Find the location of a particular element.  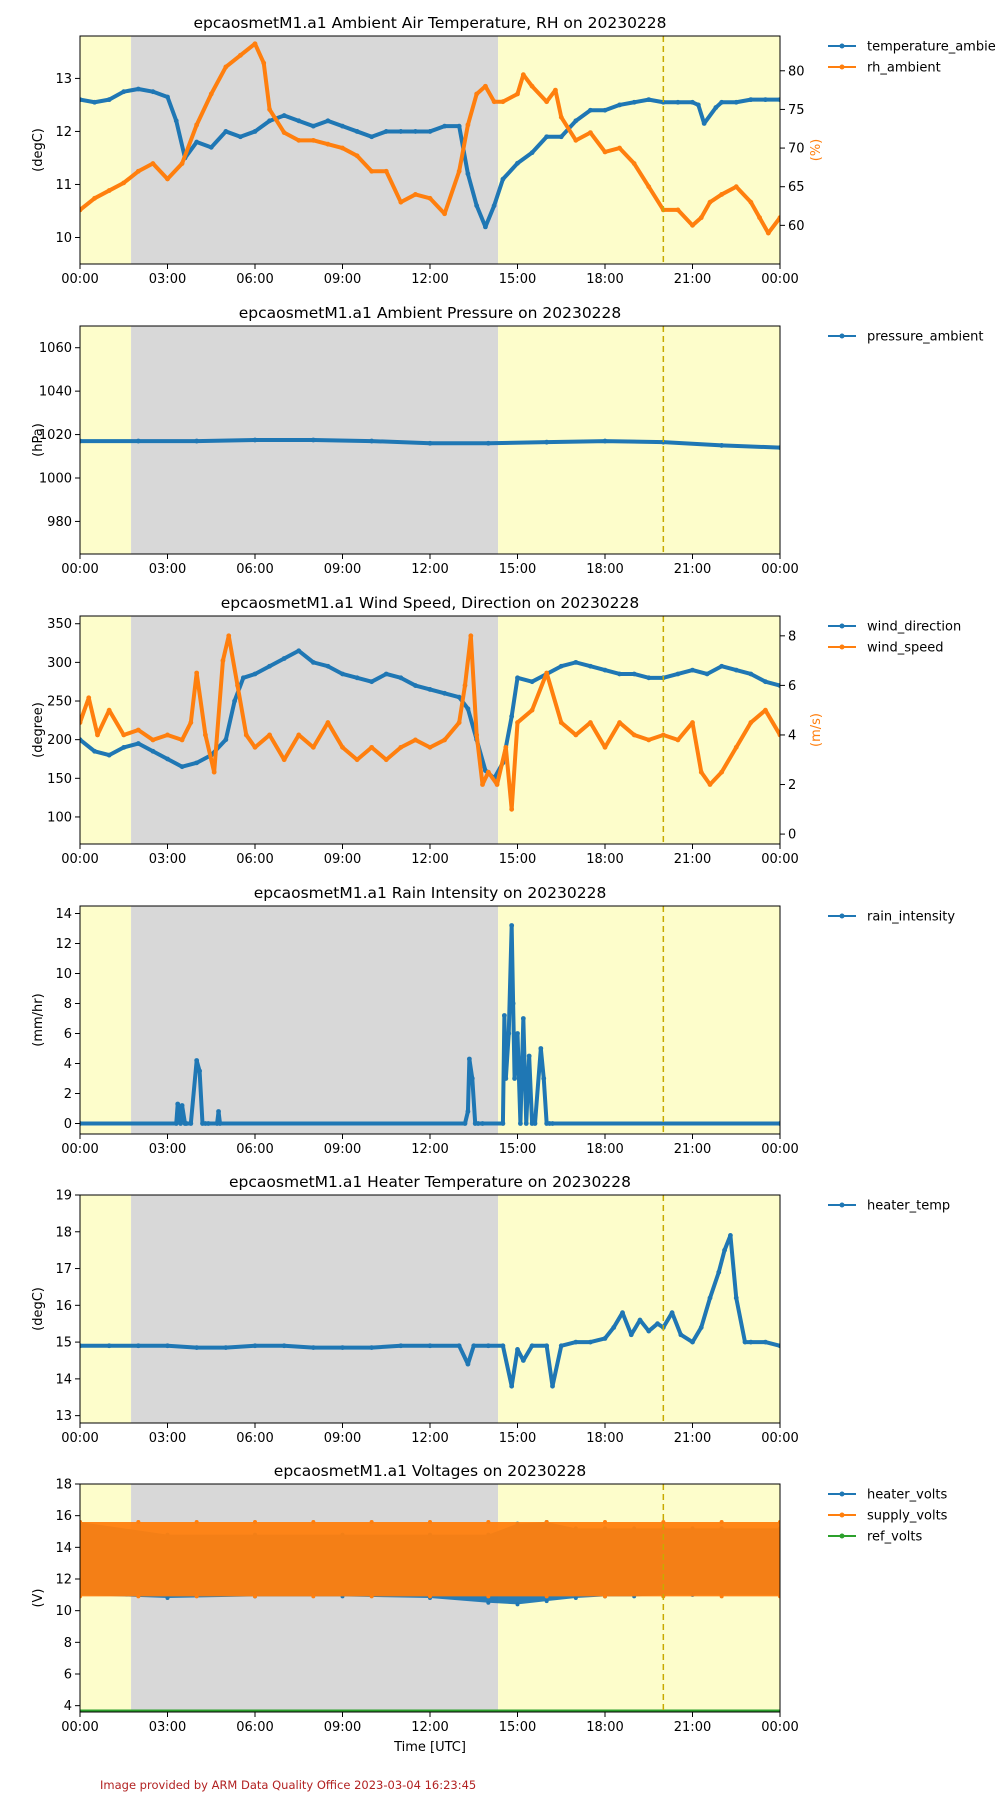

x-tick-label: 03:00 is located at coordinates (167, 1727).